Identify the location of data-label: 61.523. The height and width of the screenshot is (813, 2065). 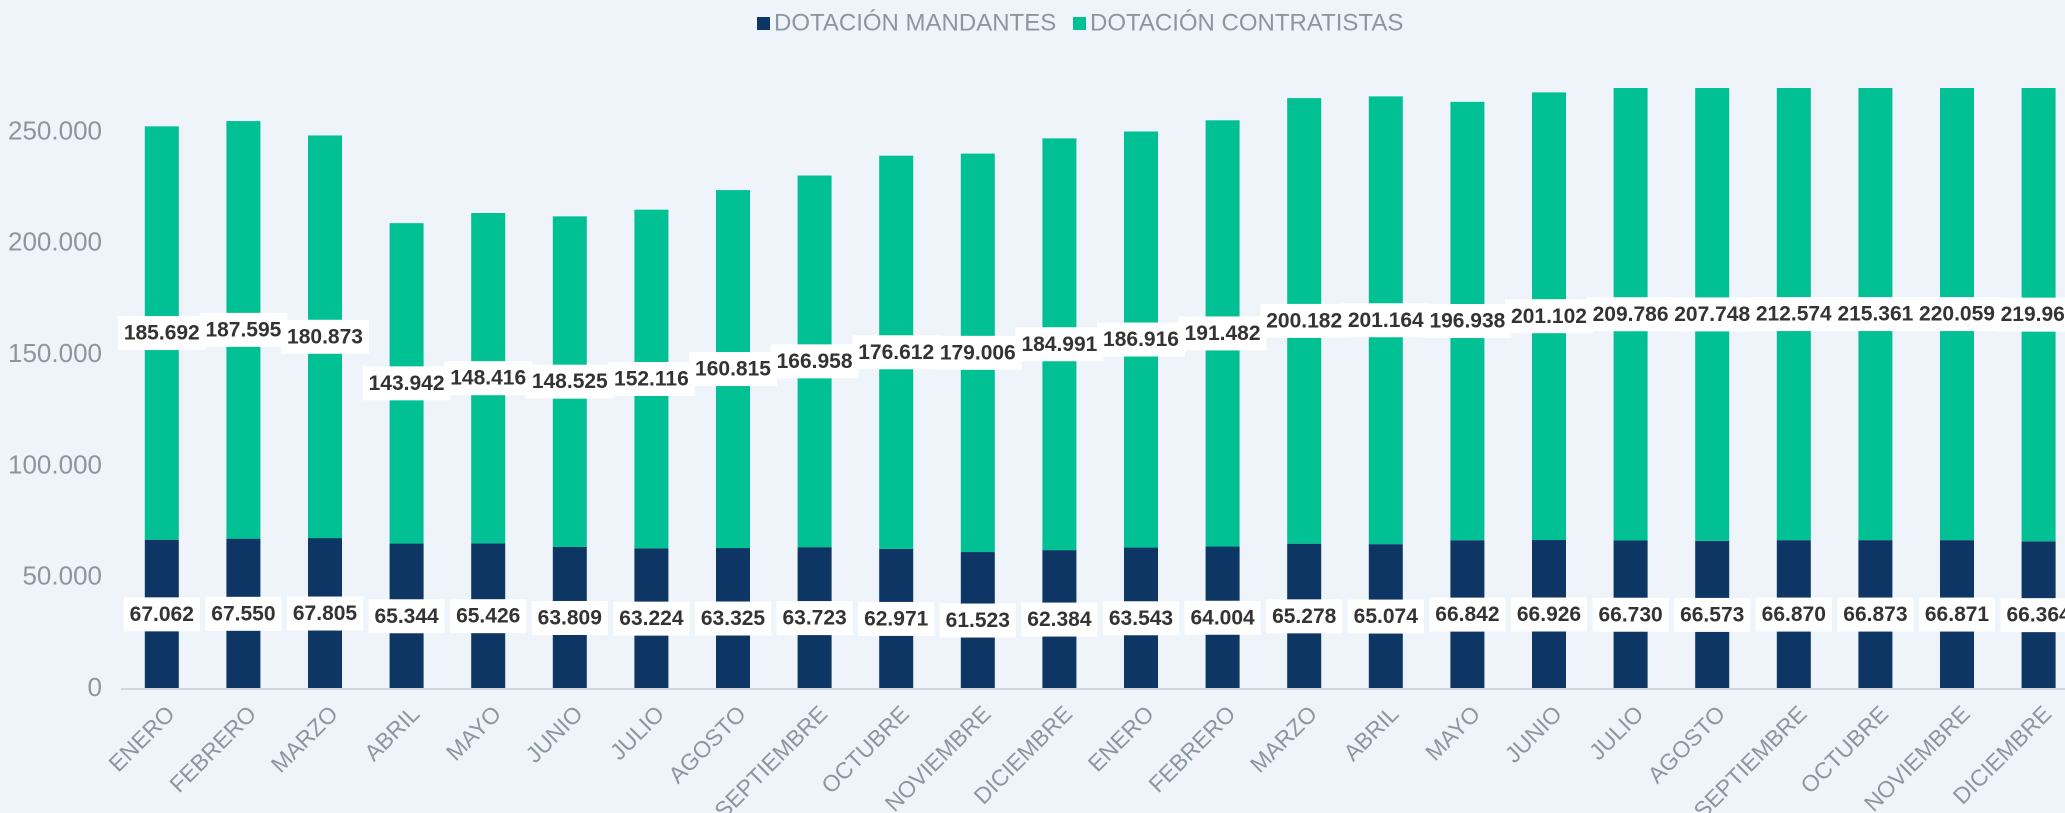
(978, 620).